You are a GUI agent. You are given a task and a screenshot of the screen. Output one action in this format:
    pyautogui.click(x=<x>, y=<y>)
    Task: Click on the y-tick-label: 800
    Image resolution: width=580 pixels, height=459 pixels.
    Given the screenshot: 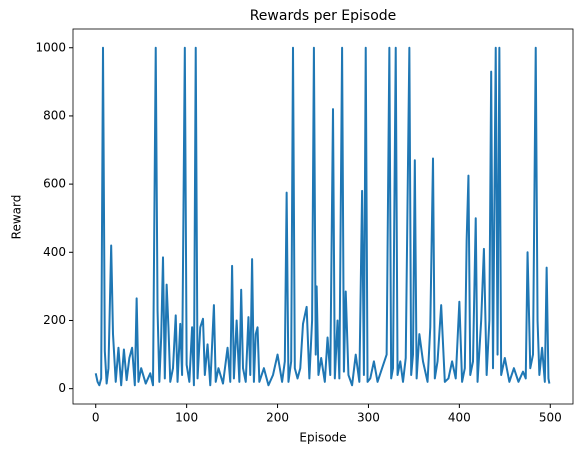 What is the action you would take?
    pyautogui.click(x=54, y=115)
    